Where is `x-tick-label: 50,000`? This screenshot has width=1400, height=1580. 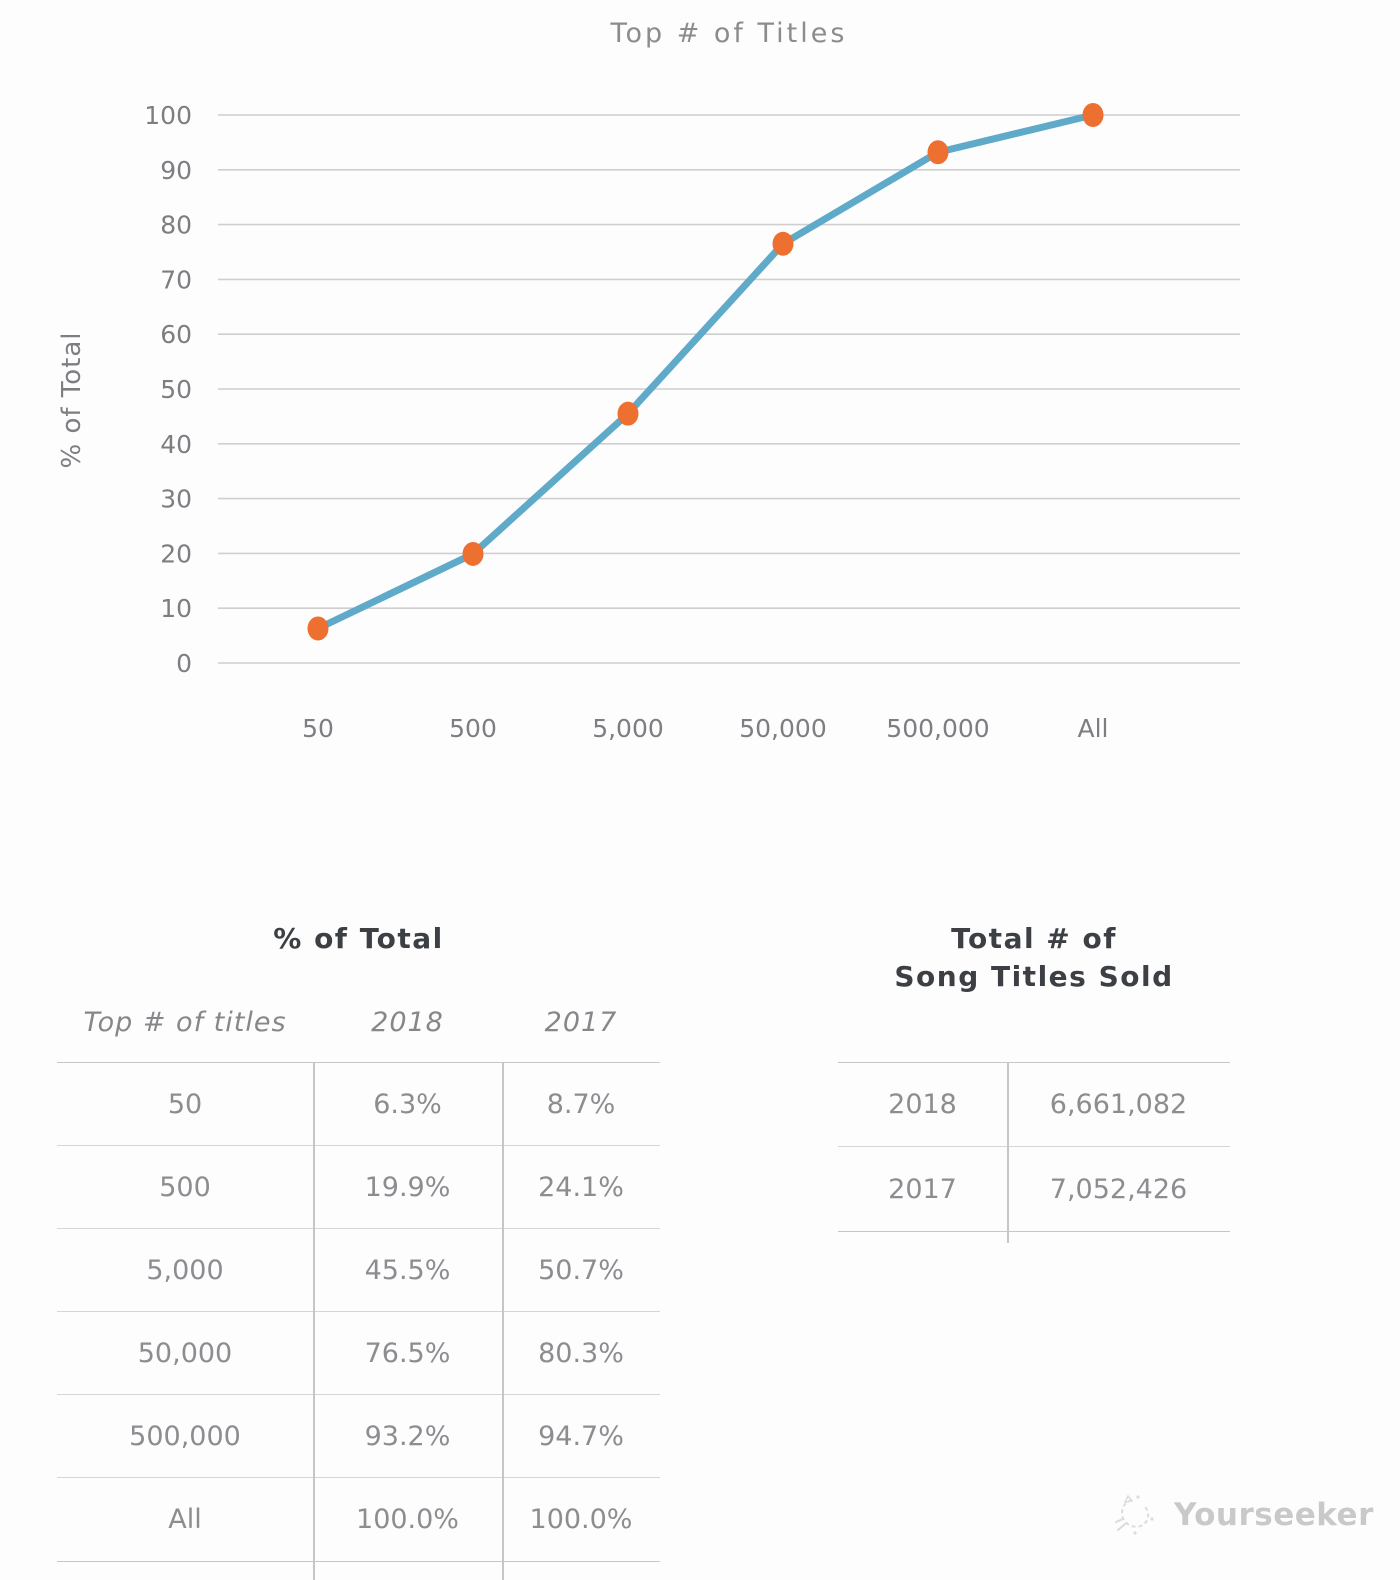 x-tick-label: 50,000 is located at coordinates (782, 728).